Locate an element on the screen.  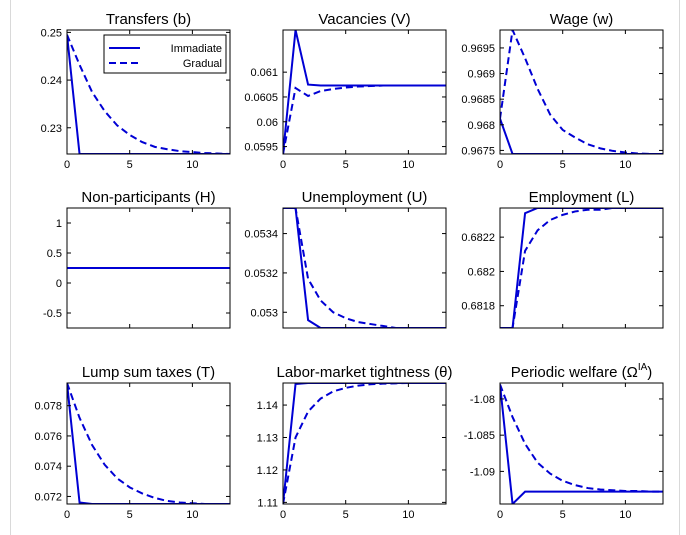
panel-title: Non-participants (H) is located at coordinates (148, 197).